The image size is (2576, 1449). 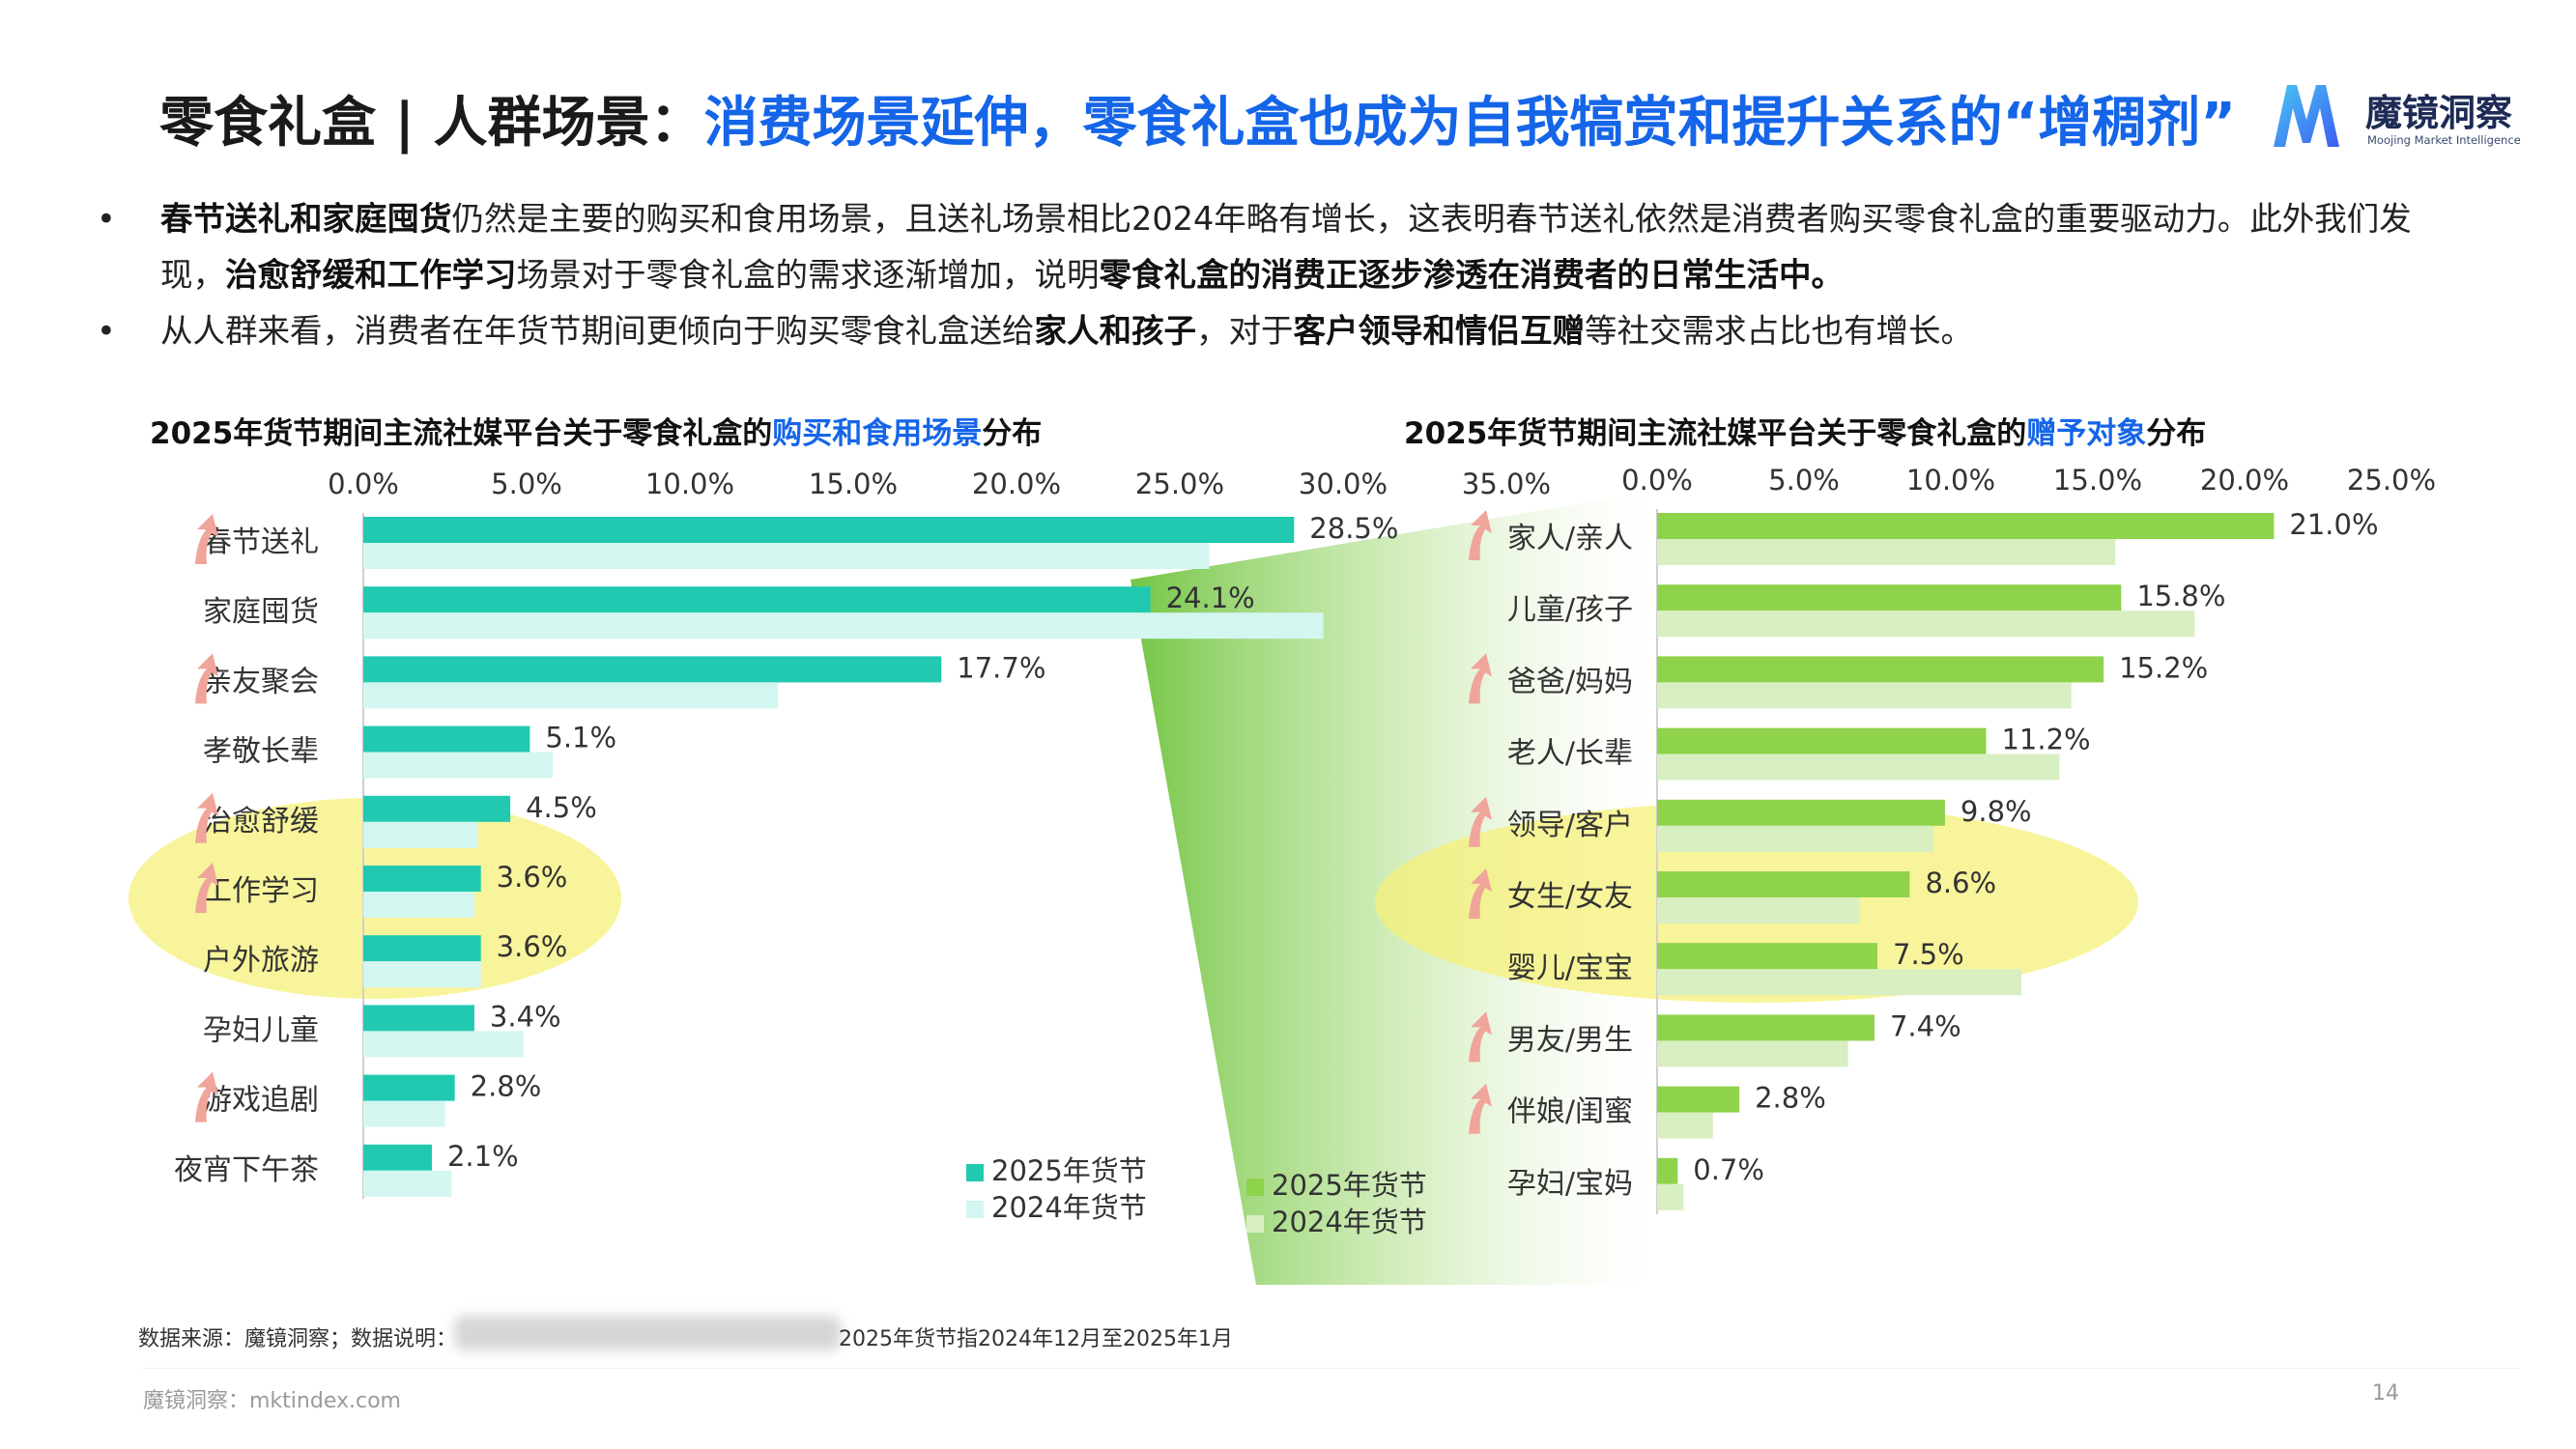 I want to click on right-category-label: 老人/长辈, so click(x=1570, y=754).